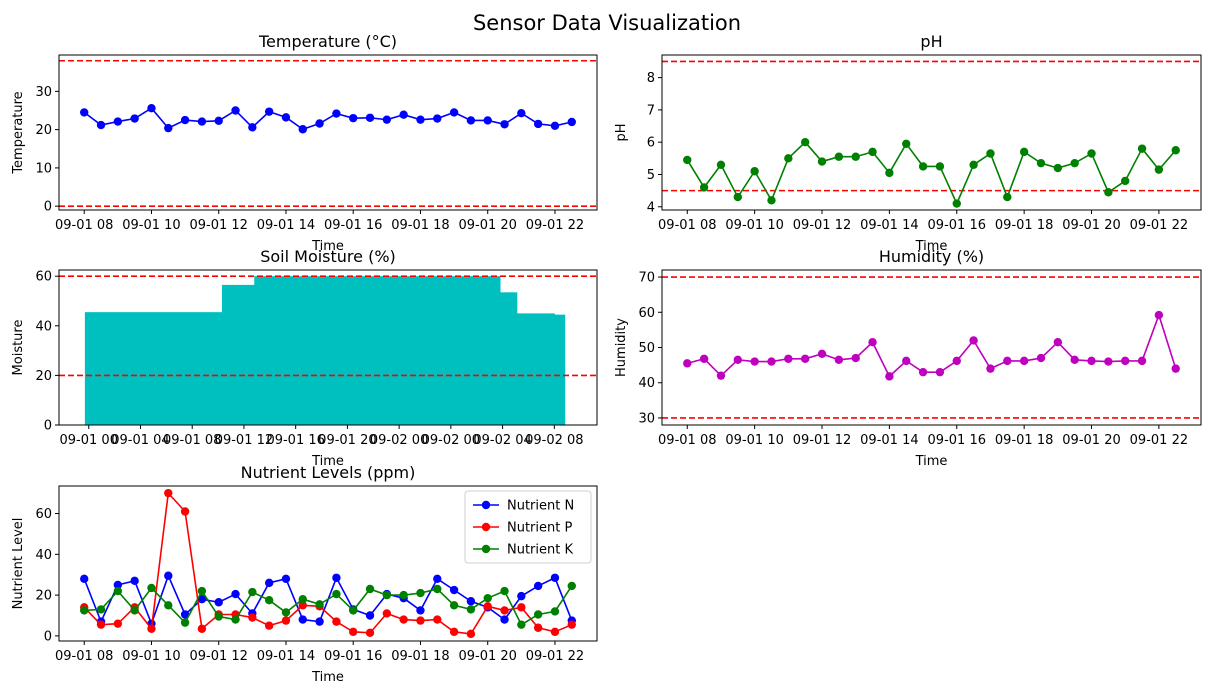  What do you see at coordinates (89, 440) in the screenshot?
I see `x-tick-label: 09-01 00` at bounding box center [89, 440].